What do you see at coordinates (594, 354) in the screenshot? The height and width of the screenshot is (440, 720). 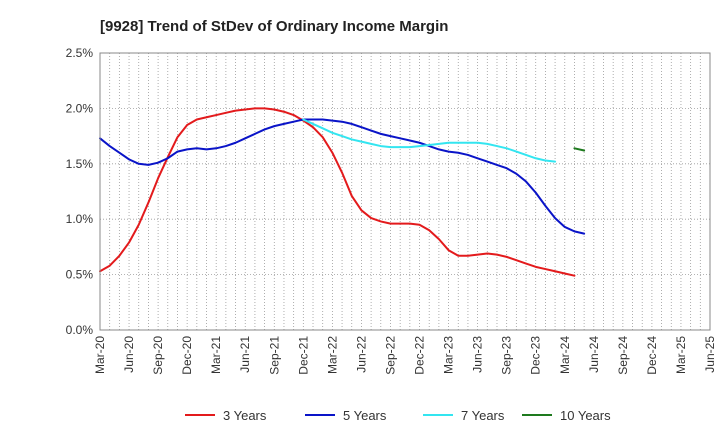 I see `x-tick-label: Jun-24` at bounding box center [594, 354].